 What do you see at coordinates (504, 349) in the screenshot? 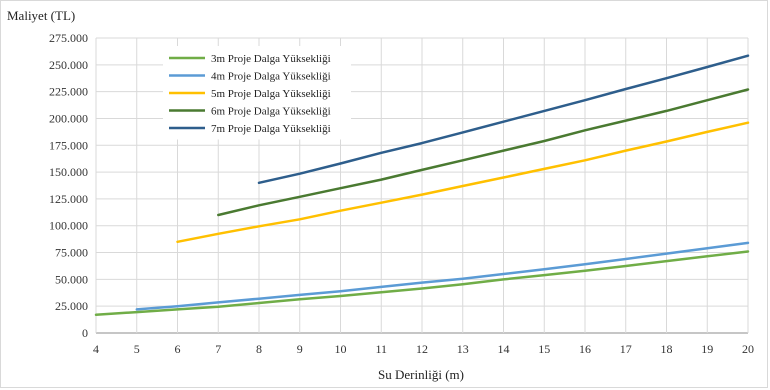
I see `x-tick-label: 14` at bounding box center [504, 349].